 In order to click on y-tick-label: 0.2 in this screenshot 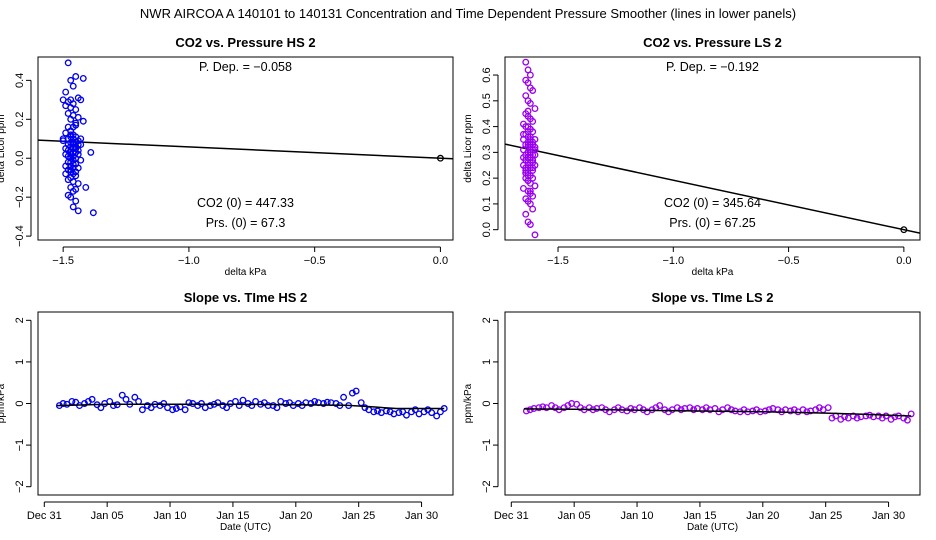, I will do `click(20, 119)`.